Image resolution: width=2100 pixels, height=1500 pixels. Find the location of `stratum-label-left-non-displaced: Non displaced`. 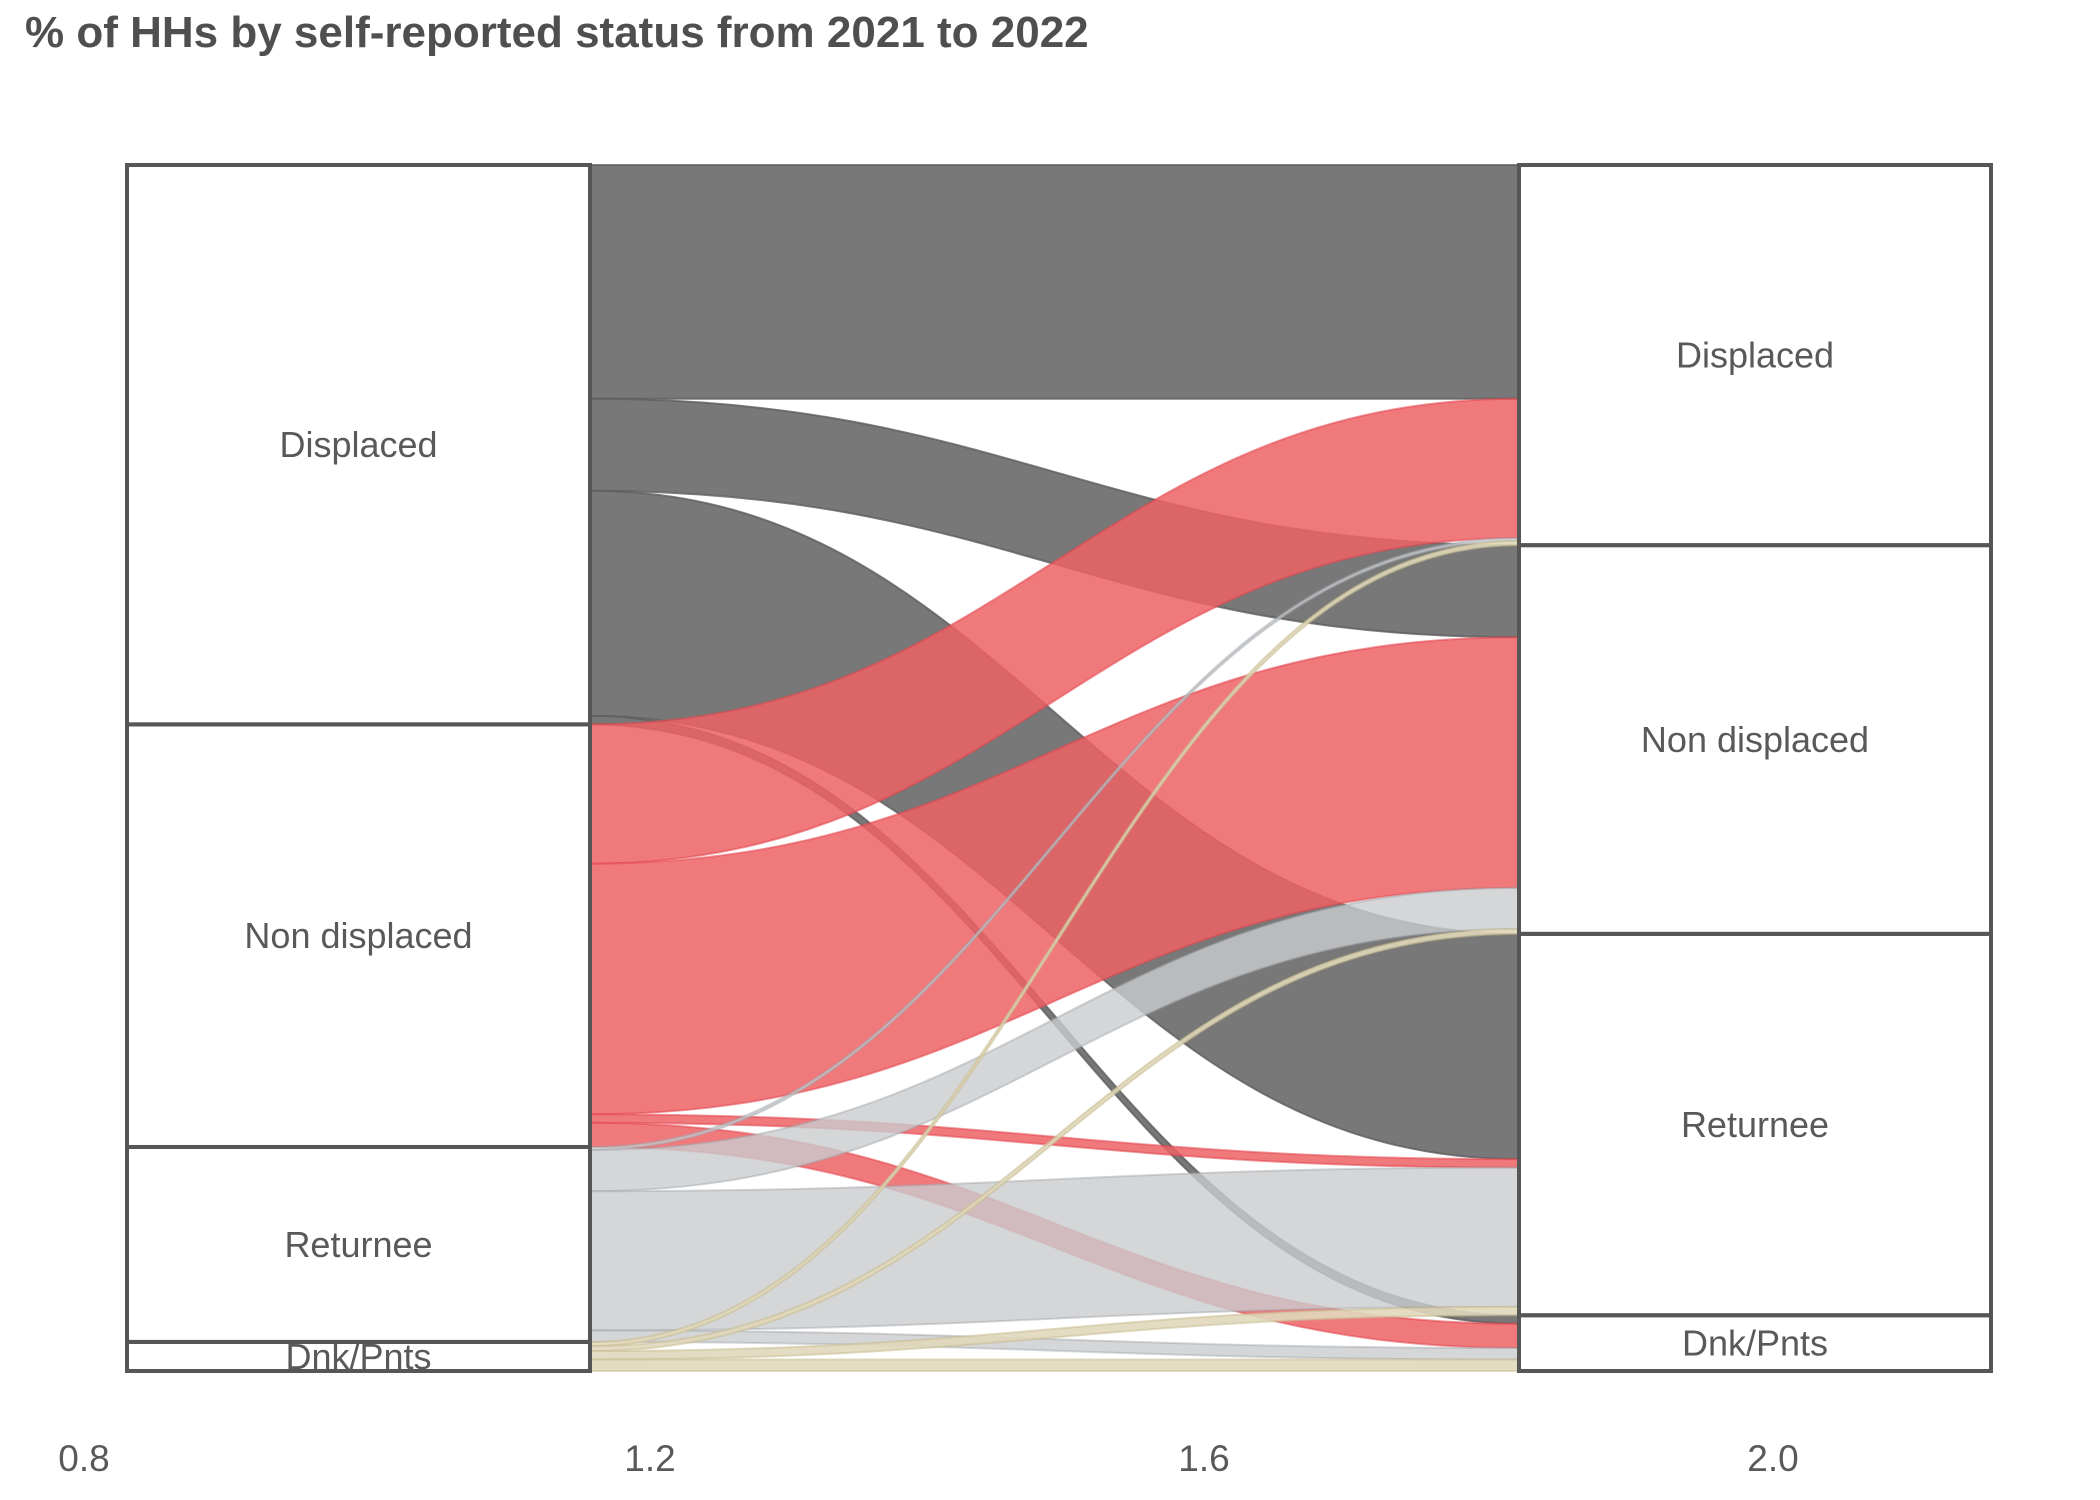

stratum-label-left-non-displaced: Non displaced is located at coordinates (358, 935).